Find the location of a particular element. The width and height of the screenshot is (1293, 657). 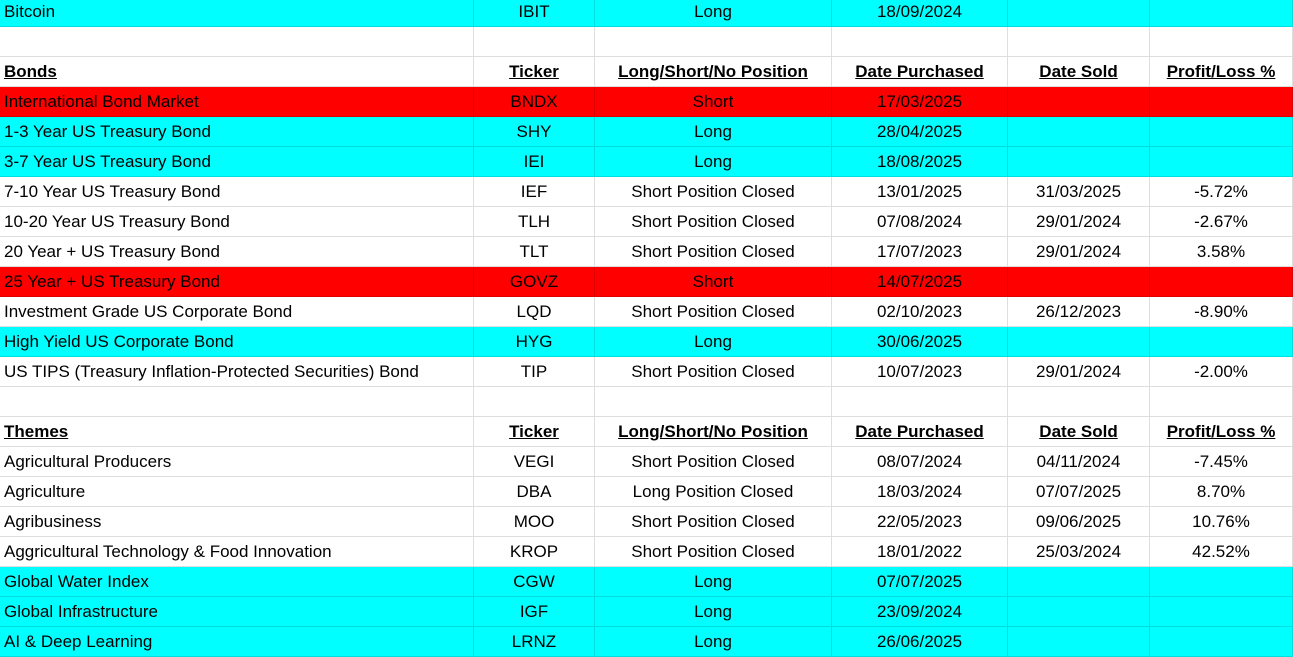

cell-name: Agricultural Producers is located at coordinates (237, 462).